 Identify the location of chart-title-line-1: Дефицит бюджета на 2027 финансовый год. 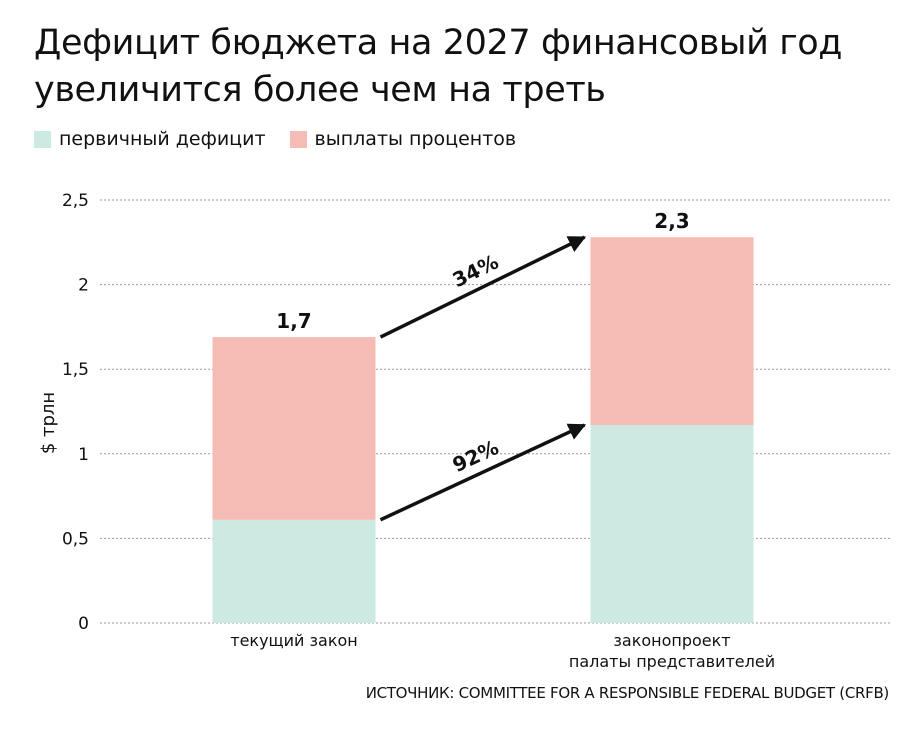
(438, 43).